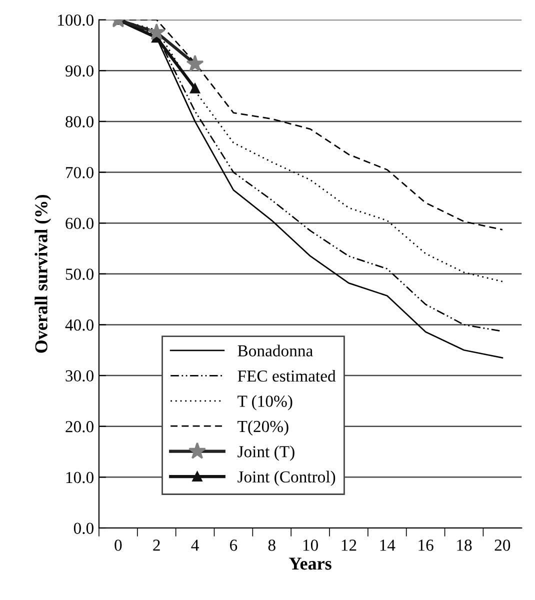 Image resolution: width=535 pixels, height=600 pixels. Describe the element at coordinates (84, 528) in the screenshot. I see `y-tick-label: 0.0` at that location.